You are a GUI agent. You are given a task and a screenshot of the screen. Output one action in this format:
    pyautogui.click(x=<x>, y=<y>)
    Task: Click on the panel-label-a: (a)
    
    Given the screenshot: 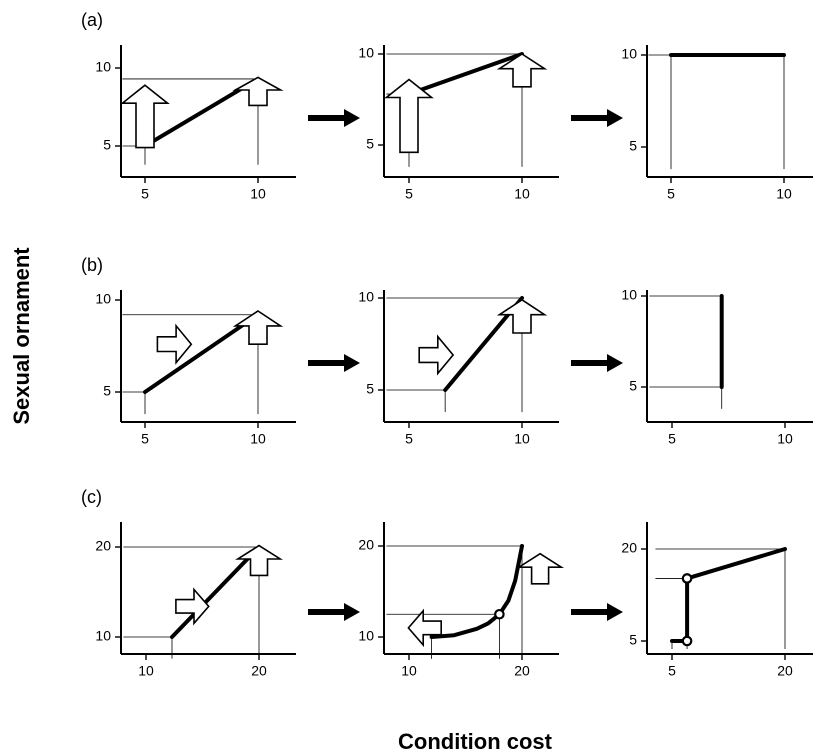 What is the action you would take?
    pyautogui.click(x=92, y=20)
    